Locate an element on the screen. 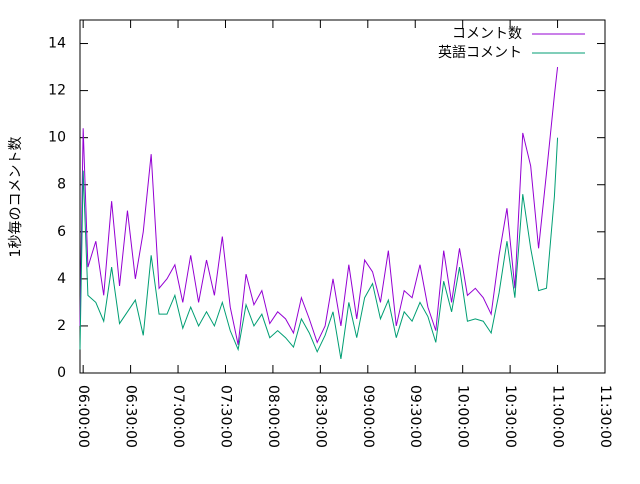 The width and height of the screenshot is (640, 484). x-tick-label: 10:30:00 is located at coordinates (510, 416).